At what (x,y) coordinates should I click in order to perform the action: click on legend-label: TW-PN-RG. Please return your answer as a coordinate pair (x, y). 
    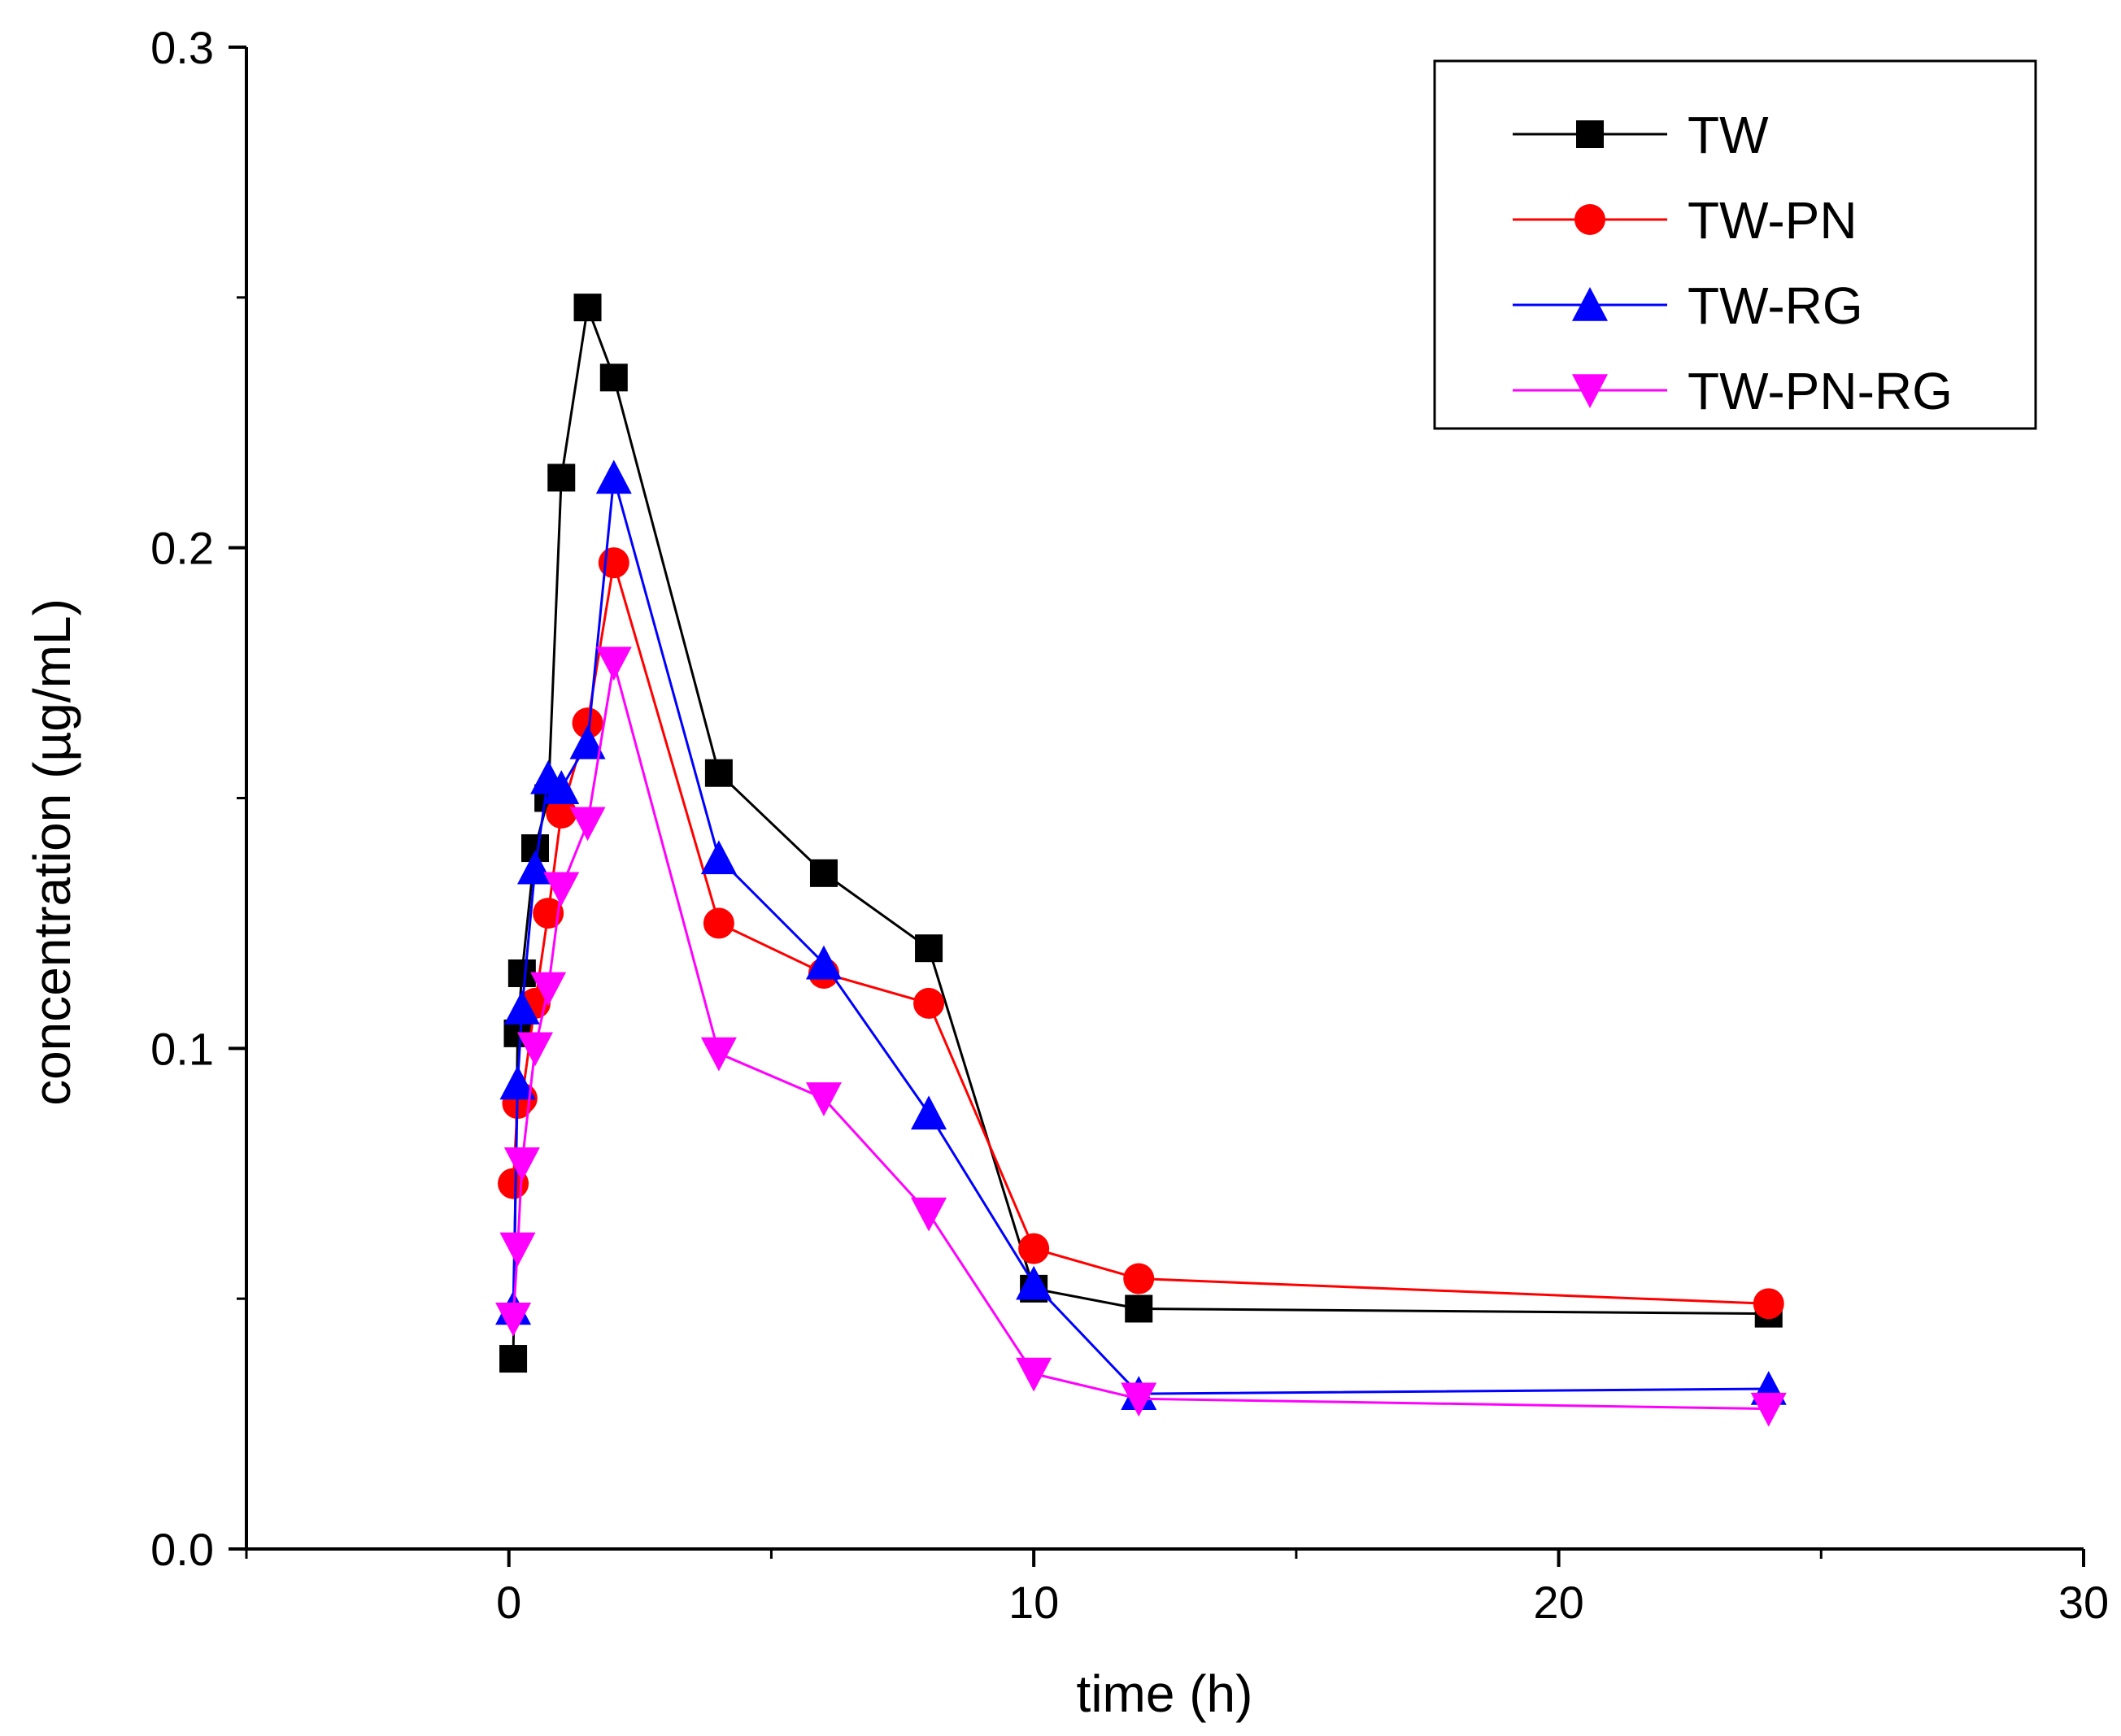
    Looking at the image, I should click on (1821, 391).